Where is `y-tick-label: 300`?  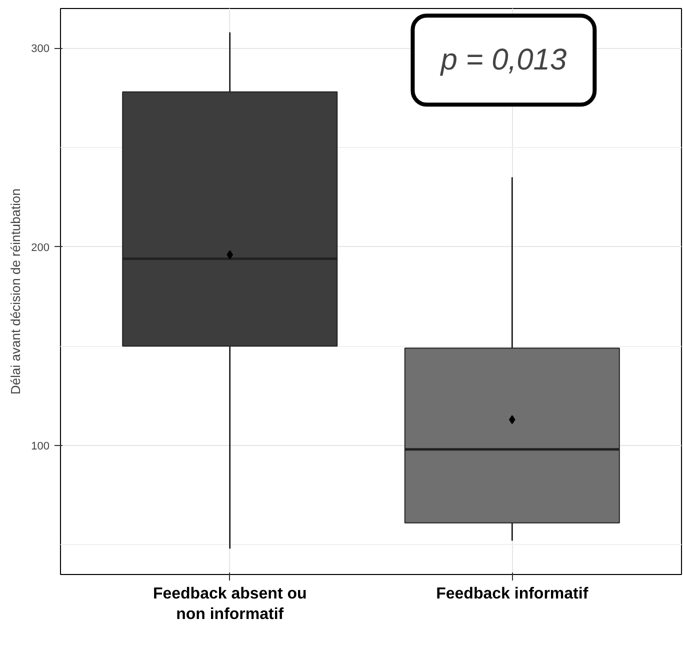 y-tick-label: 300 is located at coordinates (40, 49).